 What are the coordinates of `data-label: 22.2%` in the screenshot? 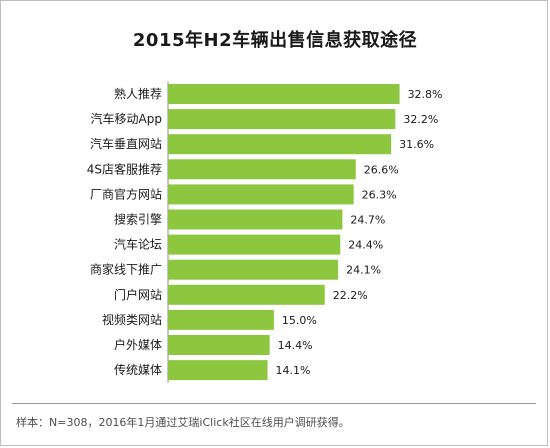 It's located at (350, 295).